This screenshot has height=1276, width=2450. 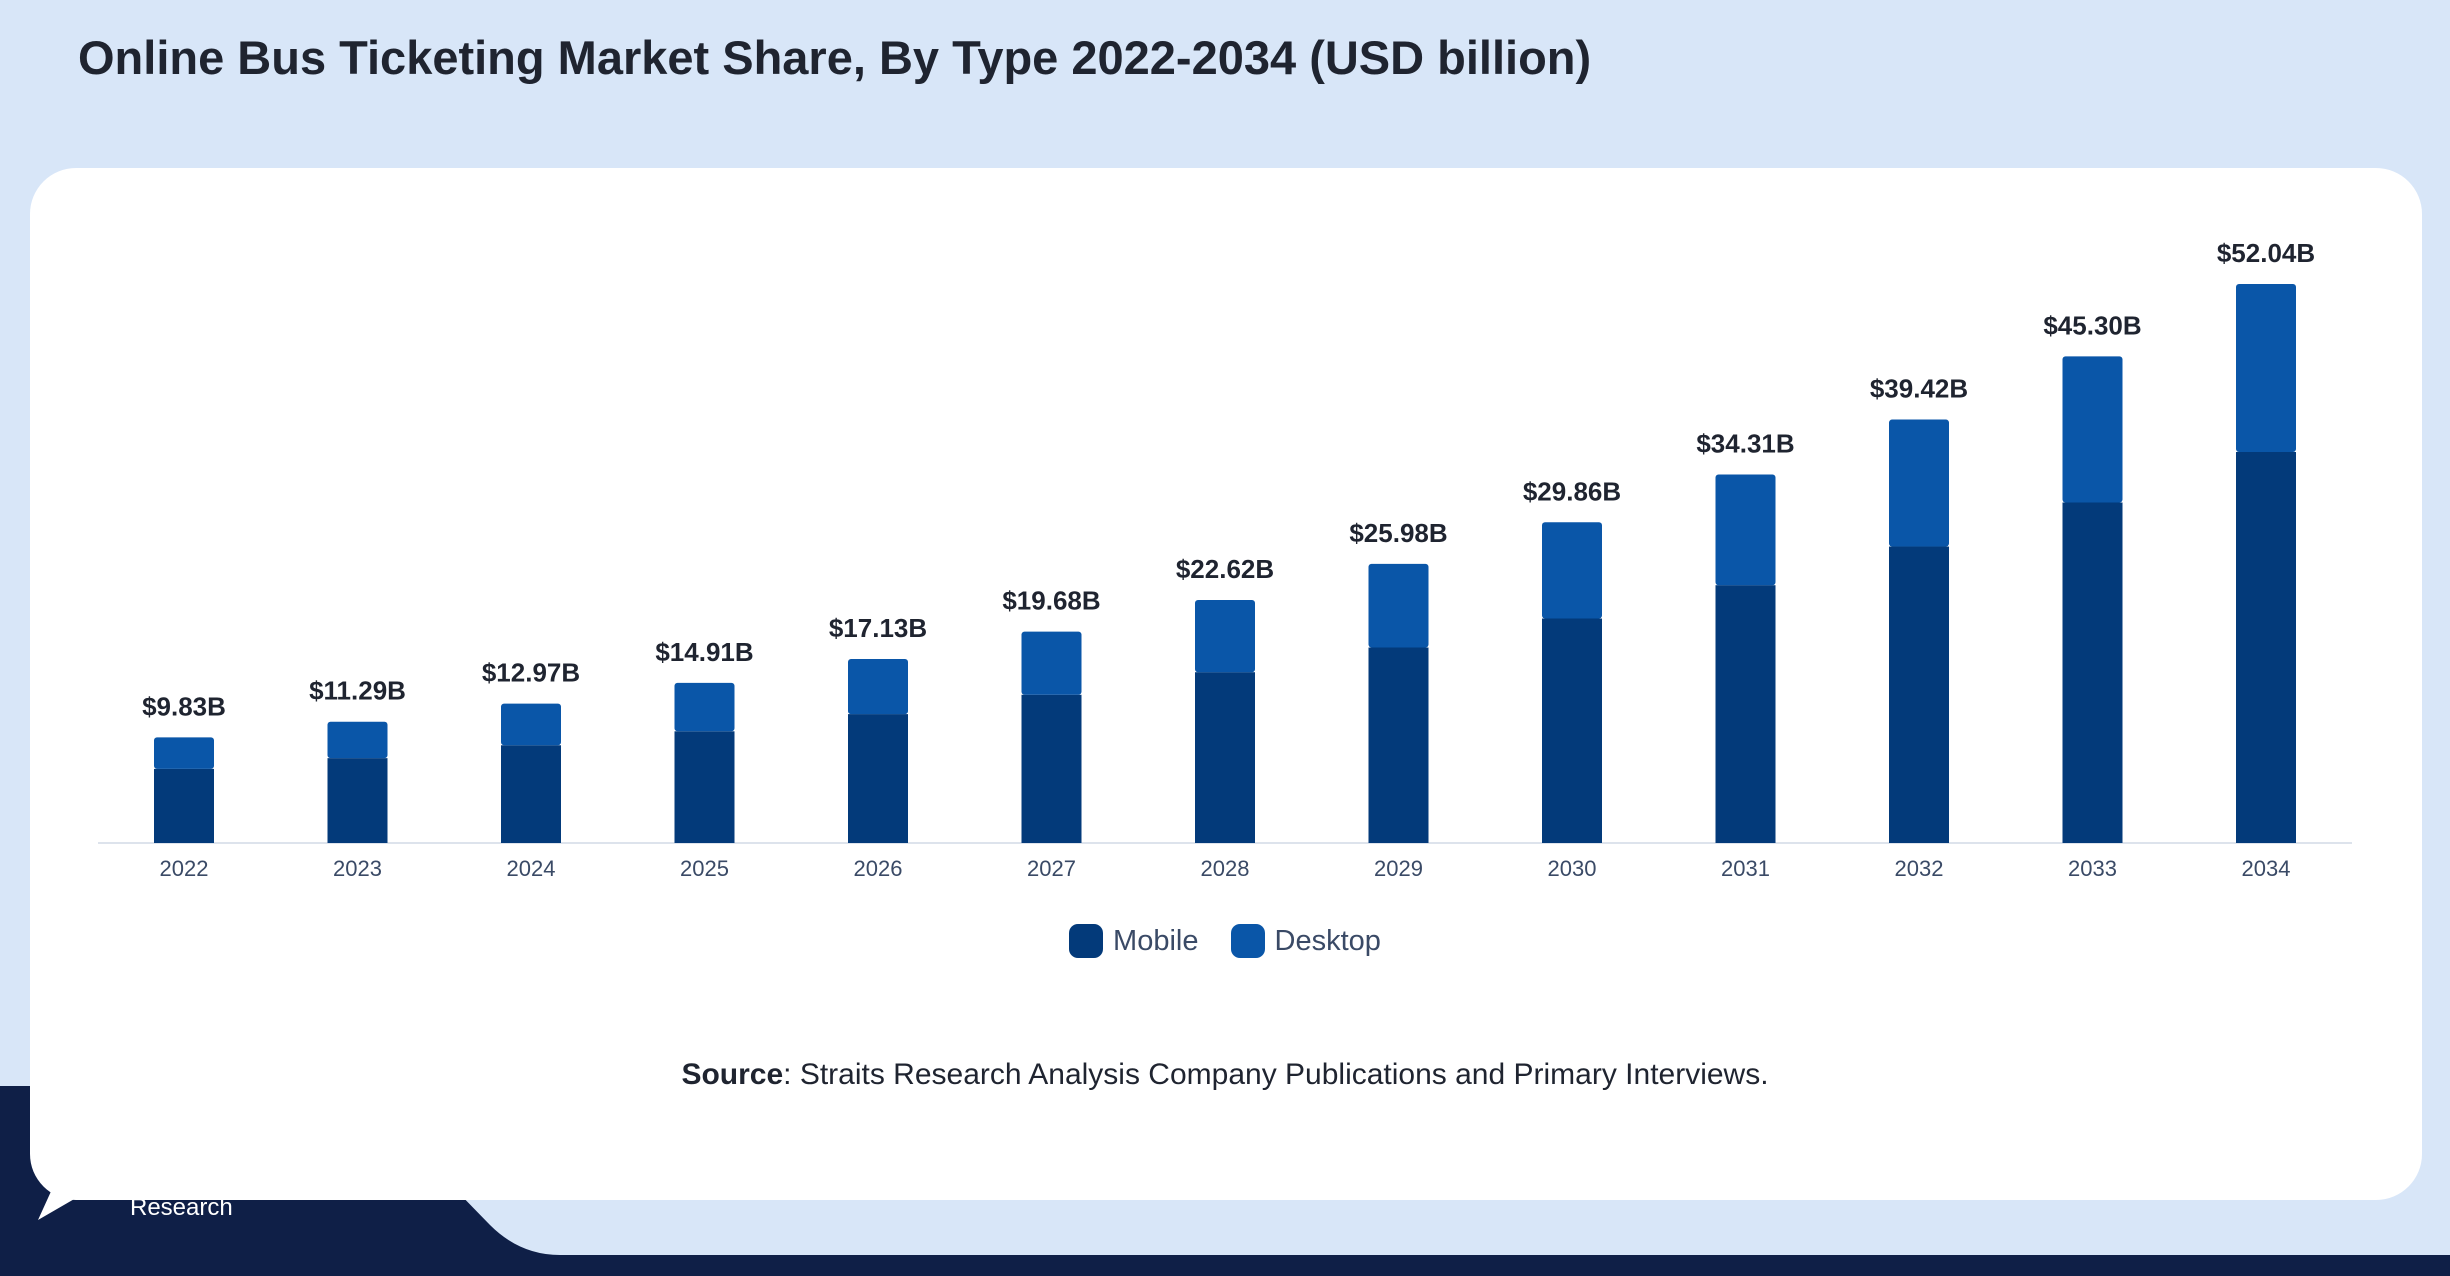 I want to click on bar-mobile-2024, so click(x=531, y=794).